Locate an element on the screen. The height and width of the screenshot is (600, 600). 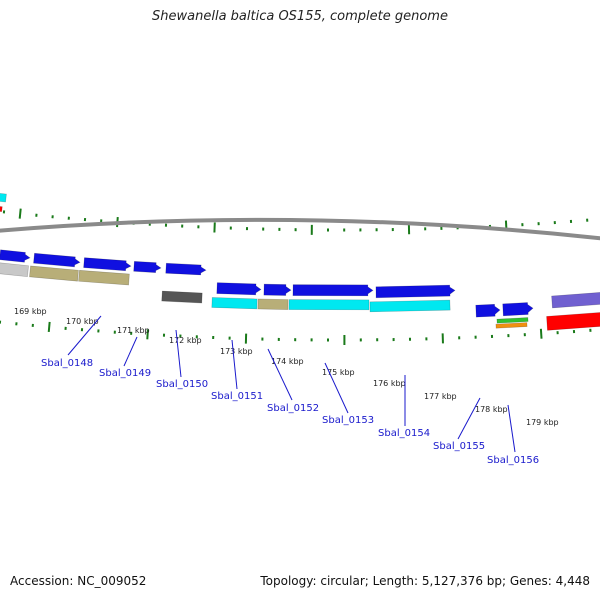
kbp-label: 170 kbp is located at coordinates (82, 321).